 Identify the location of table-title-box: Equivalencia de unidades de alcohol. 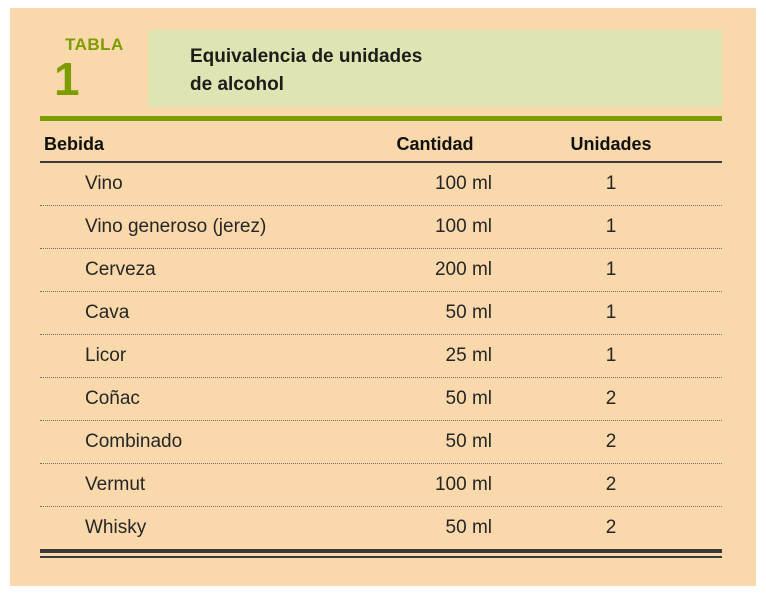
(435, 68).